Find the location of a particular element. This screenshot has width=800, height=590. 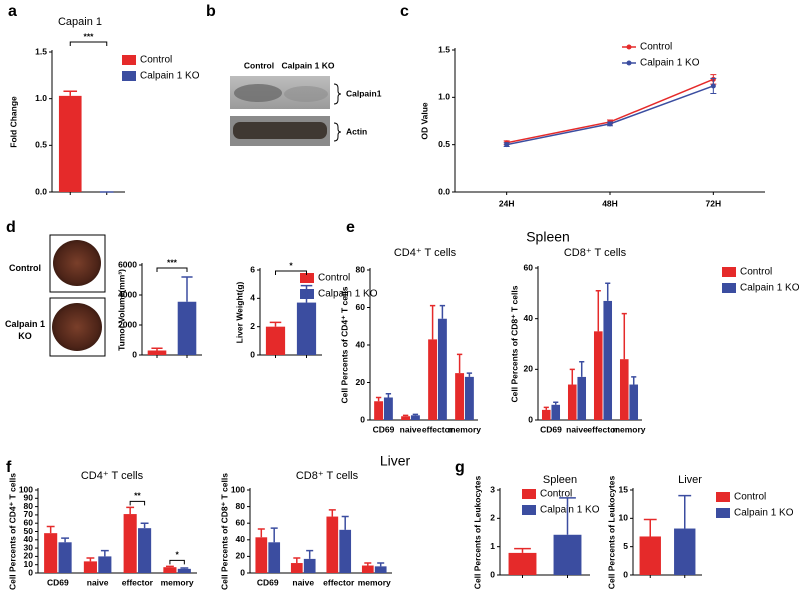

significance-label: *** is located at coordinates (89, 36).